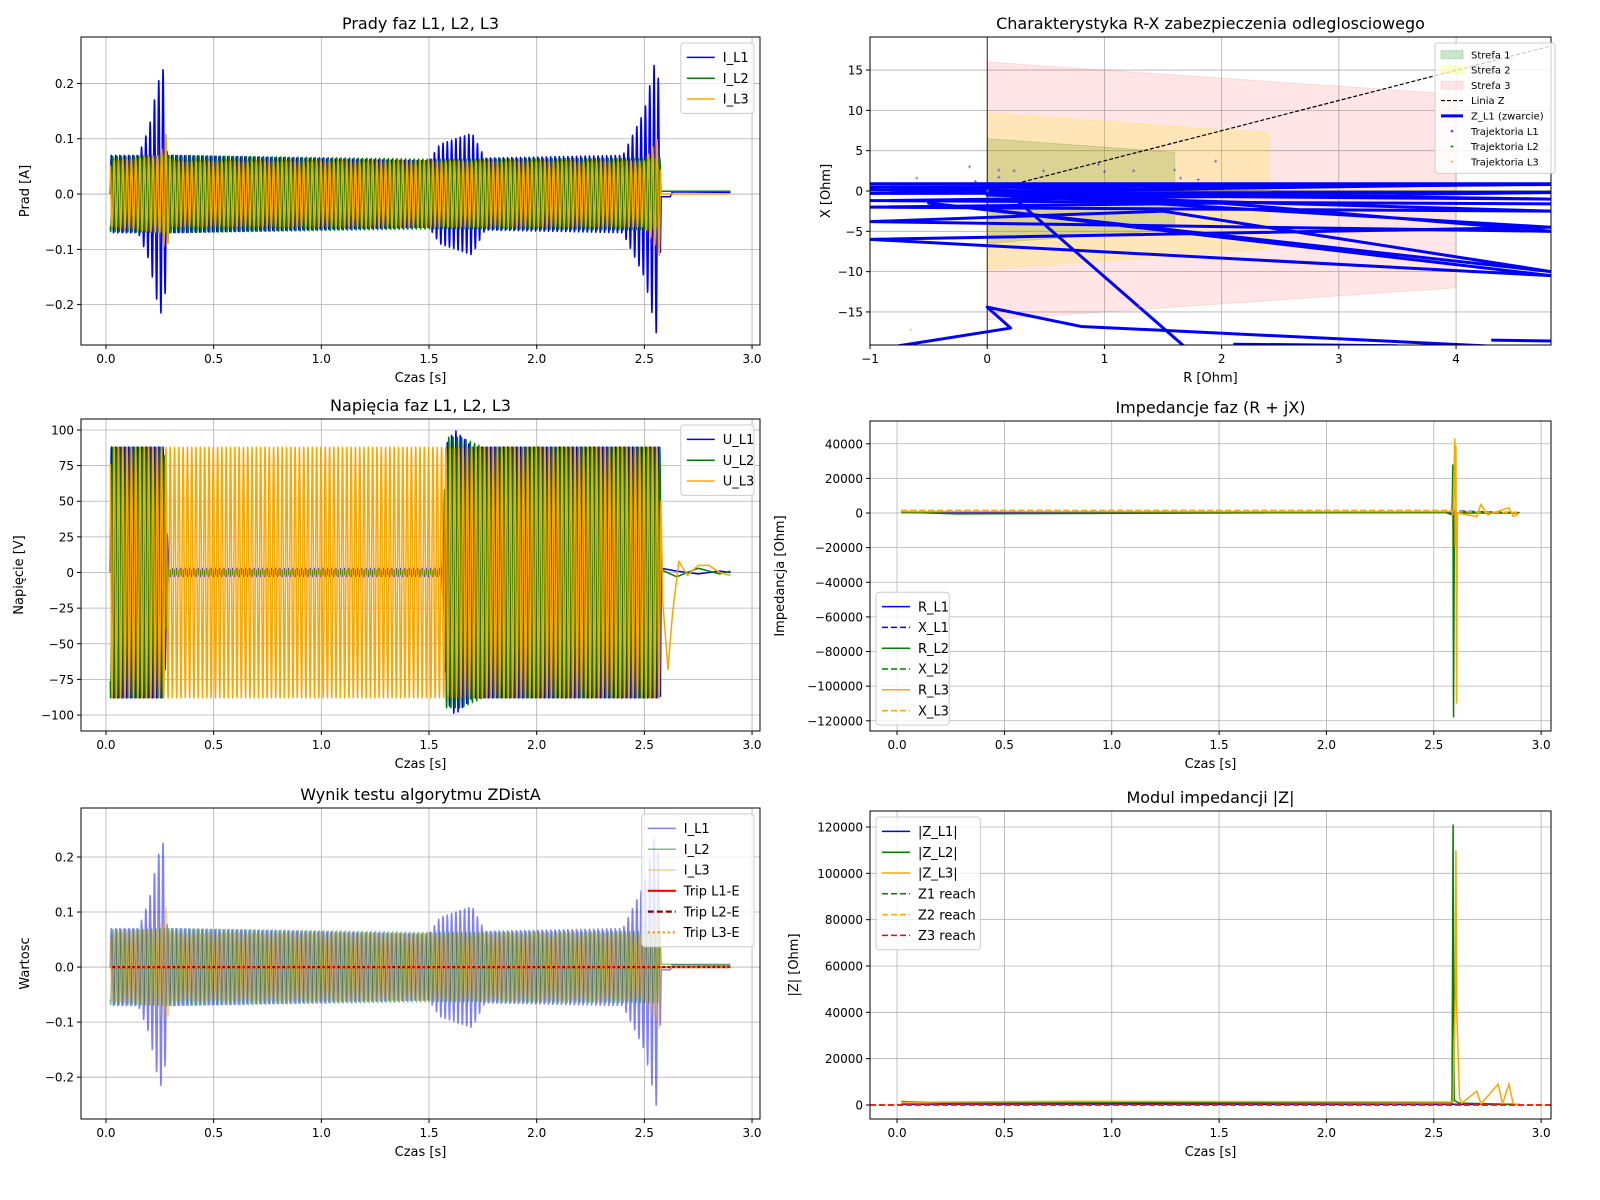 This screenshot has width=1600, height=1200. What do you see at coordinates (1488, 101) in the screenshot?
I see `legend-label: Linia Z` at bounding box center [1488, 101].